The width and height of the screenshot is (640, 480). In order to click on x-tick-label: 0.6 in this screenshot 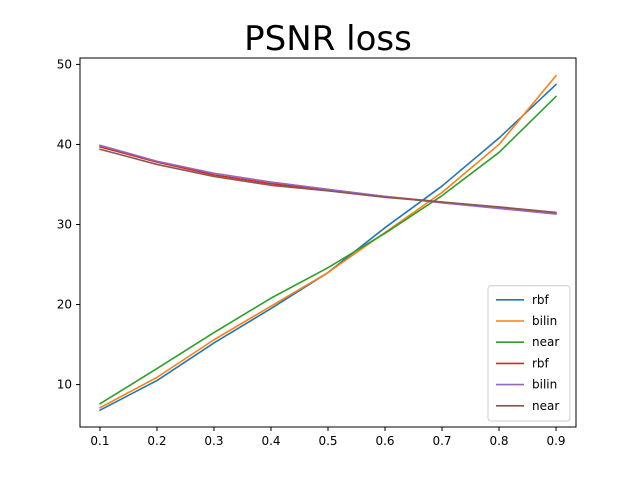, I will do `click(384, 441)`.